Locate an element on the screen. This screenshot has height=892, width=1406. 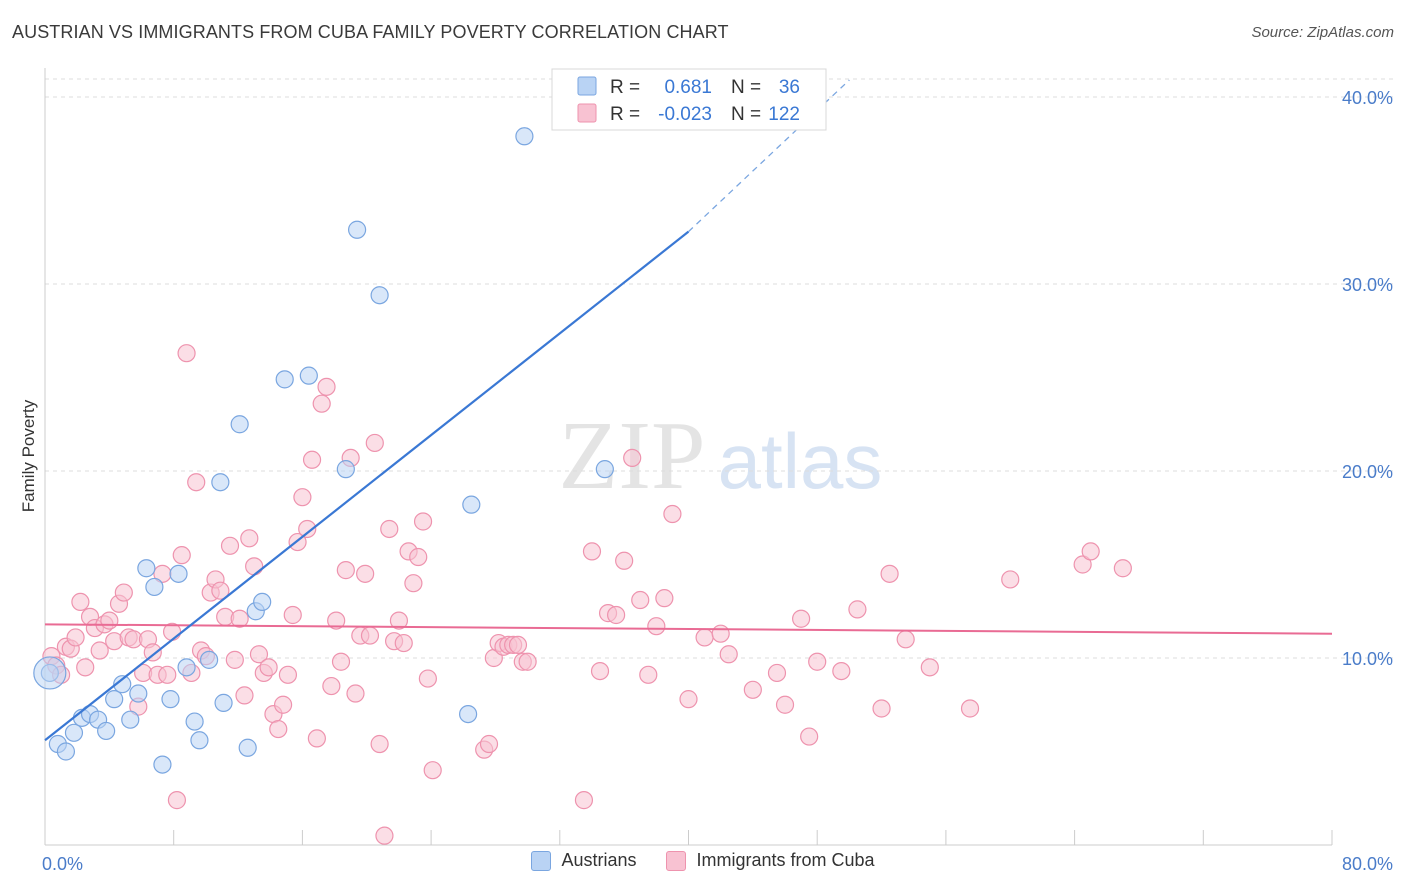
y-tick-label-2: 30.0% is located at coordinates (1367, 285).